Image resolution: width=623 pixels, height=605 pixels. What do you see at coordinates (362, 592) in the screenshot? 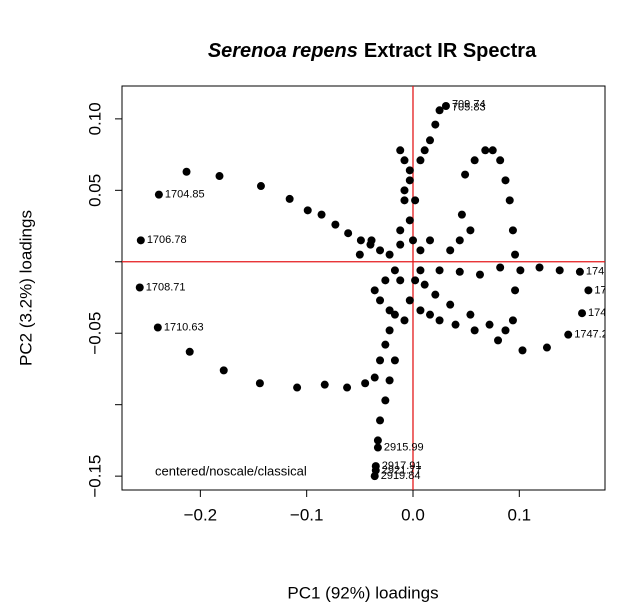
I see `x-axis-label: PC1 (92%) loadings` at bounding box center [362, 592].